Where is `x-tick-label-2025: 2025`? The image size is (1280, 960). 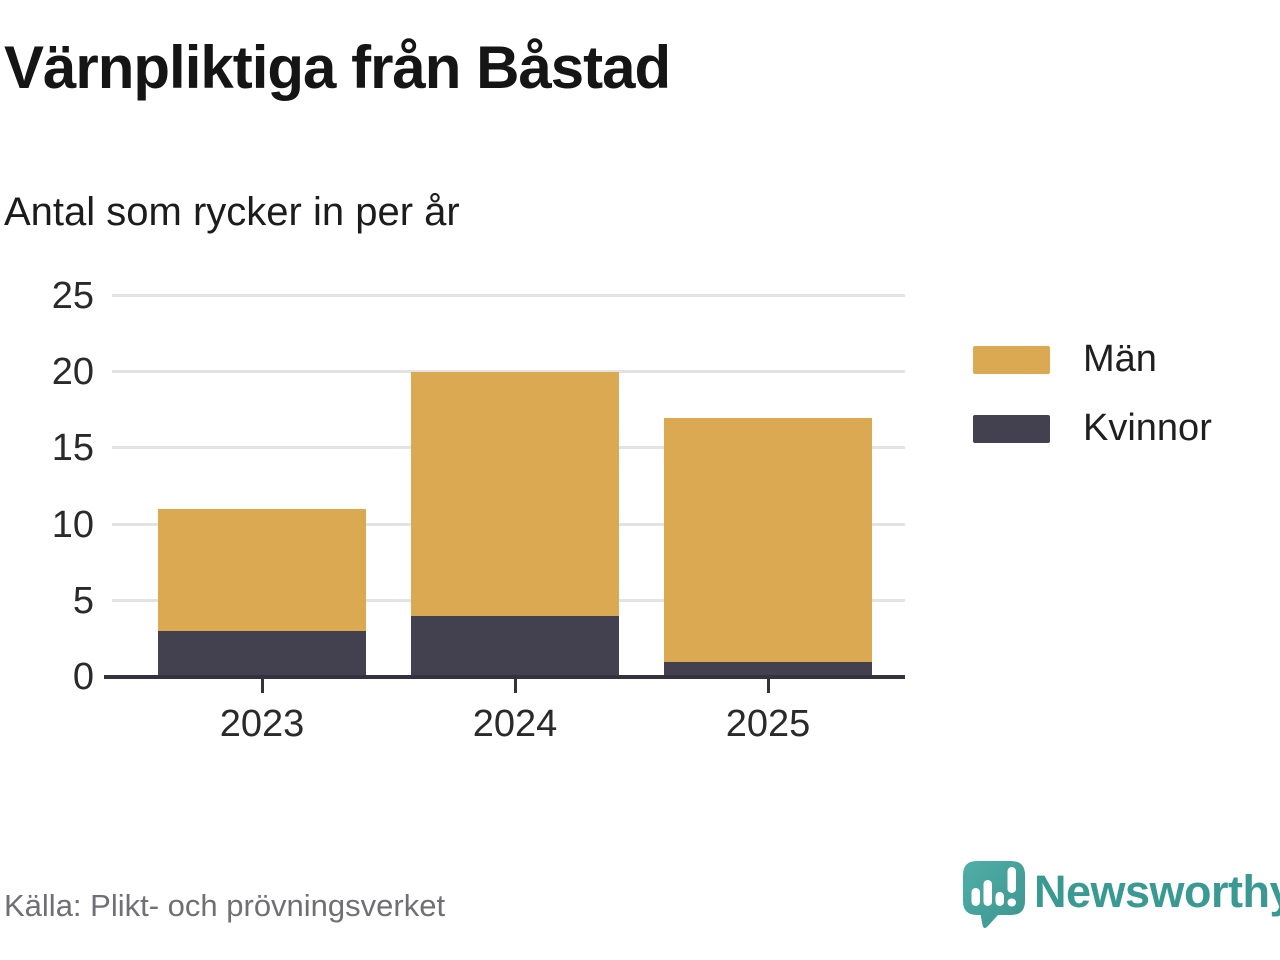
x-tick-label-2025: 2025 is located at coordinates (768, 724).